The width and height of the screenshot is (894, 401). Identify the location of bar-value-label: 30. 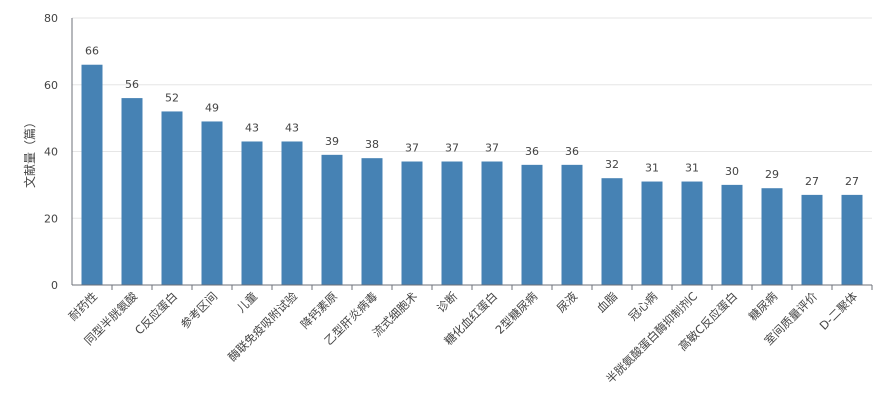
(732, 171).